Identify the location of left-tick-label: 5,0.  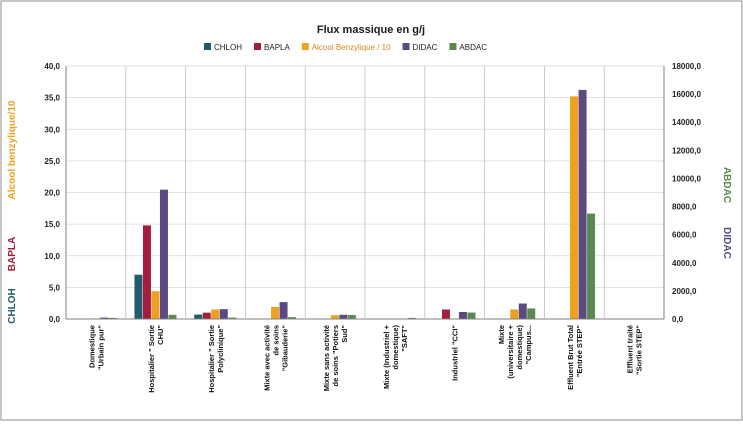
(55, 287).